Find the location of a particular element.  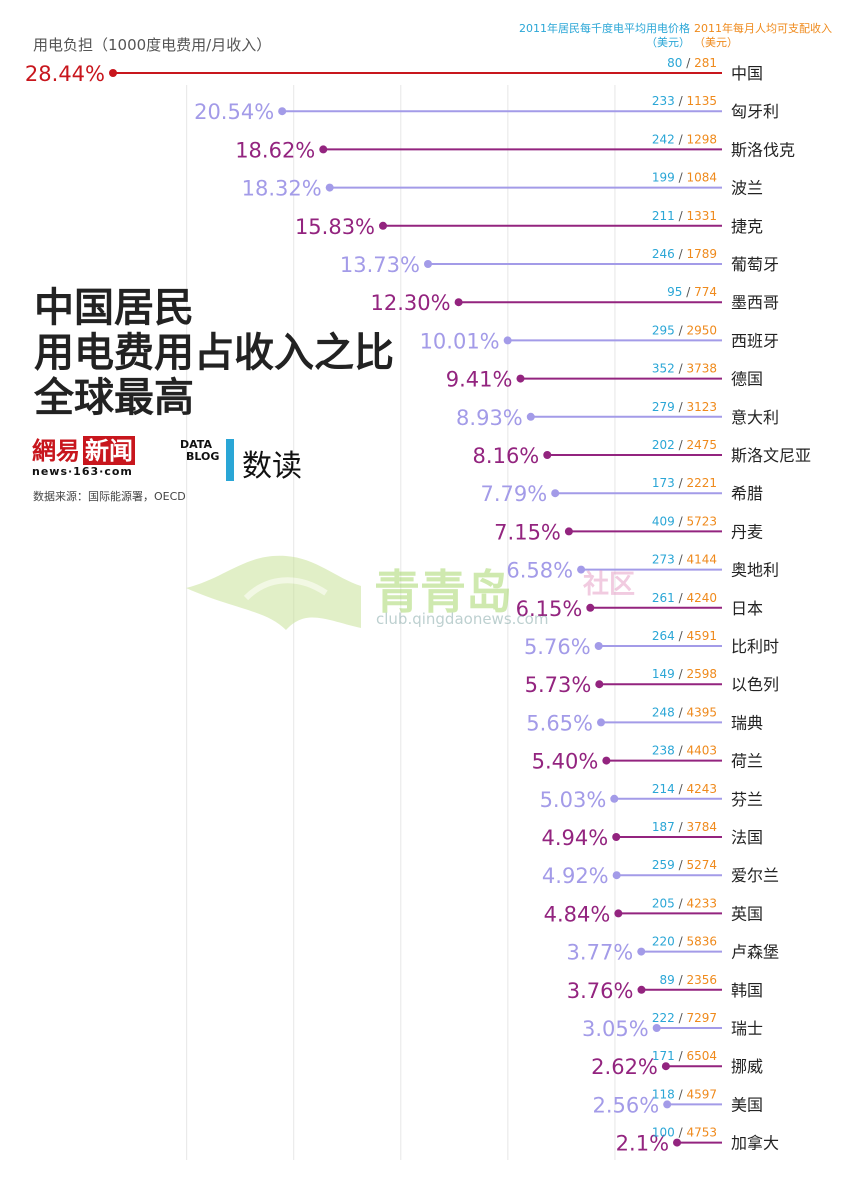

price-income-label: 95 / 774 is located at coordinates (692, 292).